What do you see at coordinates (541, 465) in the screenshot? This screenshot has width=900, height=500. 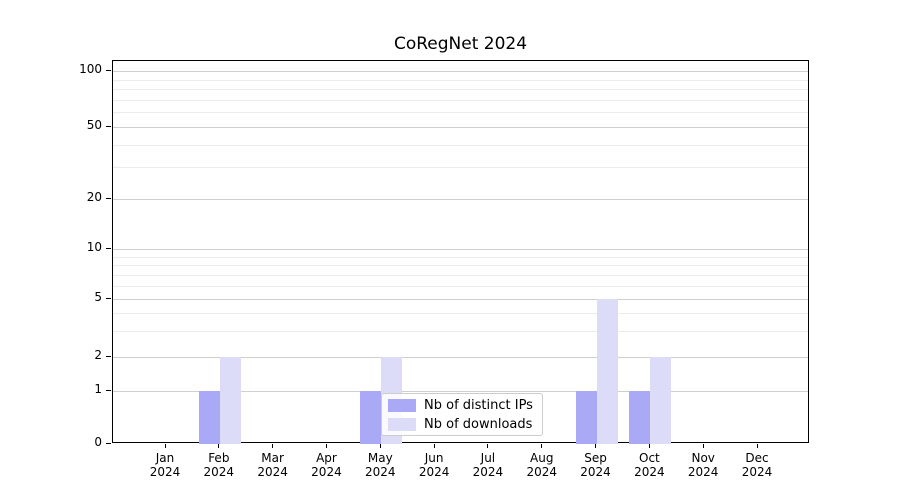 I see `x-tick-label: Aug 2024` at bounding box center [541, 465].